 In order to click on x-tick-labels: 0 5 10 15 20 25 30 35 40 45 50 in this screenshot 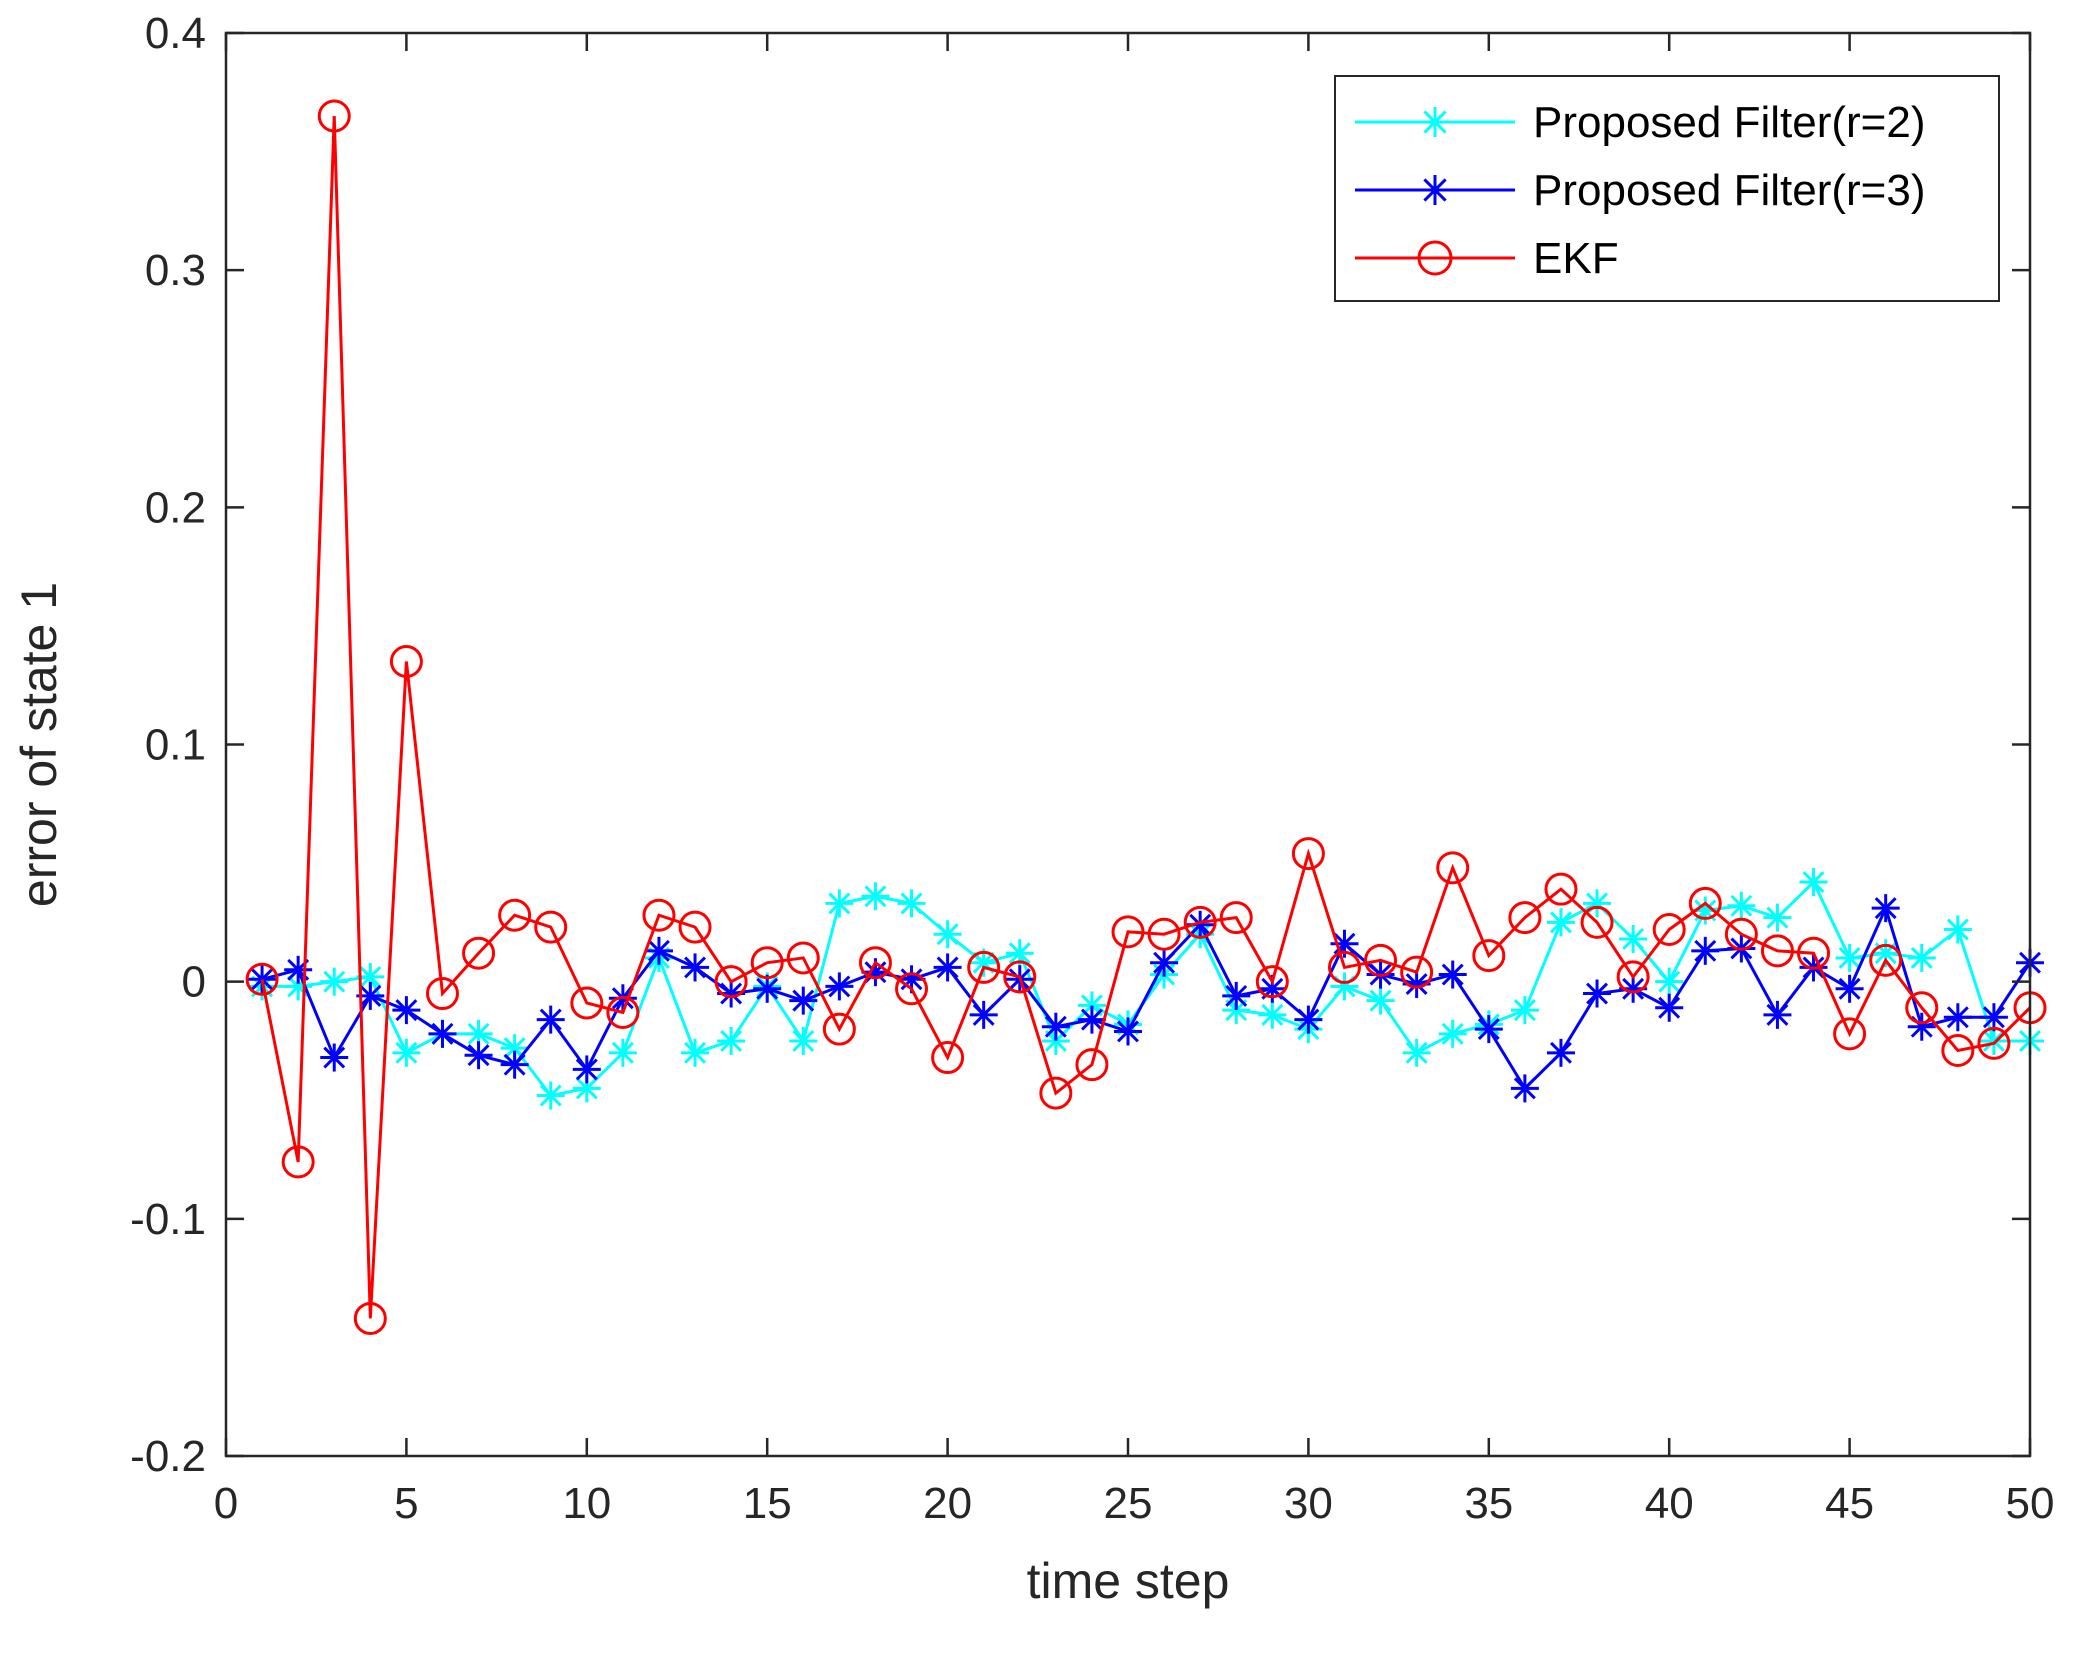, I will do `click(1134, 1503)`.